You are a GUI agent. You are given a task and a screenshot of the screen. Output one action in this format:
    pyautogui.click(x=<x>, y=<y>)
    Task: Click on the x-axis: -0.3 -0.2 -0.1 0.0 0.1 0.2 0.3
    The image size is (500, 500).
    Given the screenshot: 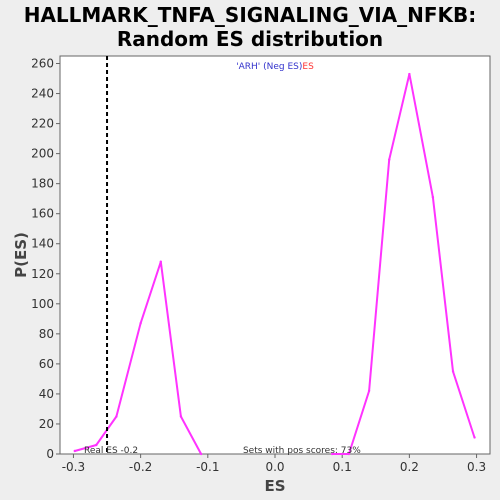 What is the action you would take?
    pyautogui.click(x=274, y=464)
    